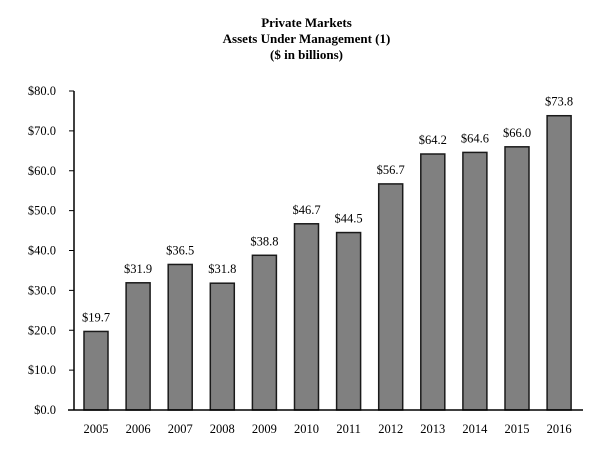 This screenshot has width=613, height=458. Describe the element at coordinates (42, 91) in the screenshot. I see `y-tick-label: $80.0` at that location.